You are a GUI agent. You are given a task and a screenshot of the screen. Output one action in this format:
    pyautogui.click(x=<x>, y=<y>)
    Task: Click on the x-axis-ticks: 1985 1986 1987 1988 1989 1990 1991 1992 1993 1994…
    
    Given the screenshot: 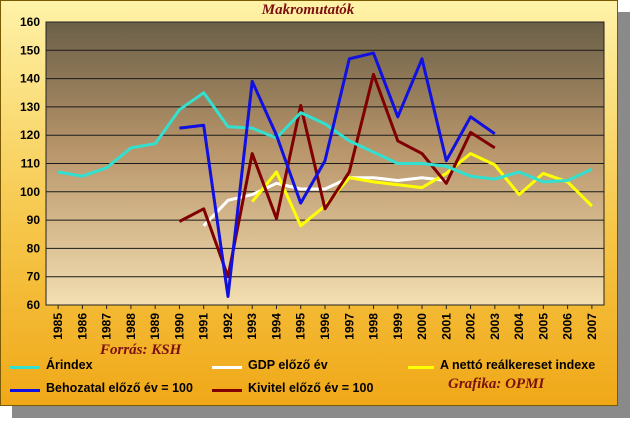 What is the action you would take?
    pyautogui.click(x=325, y=322)
    